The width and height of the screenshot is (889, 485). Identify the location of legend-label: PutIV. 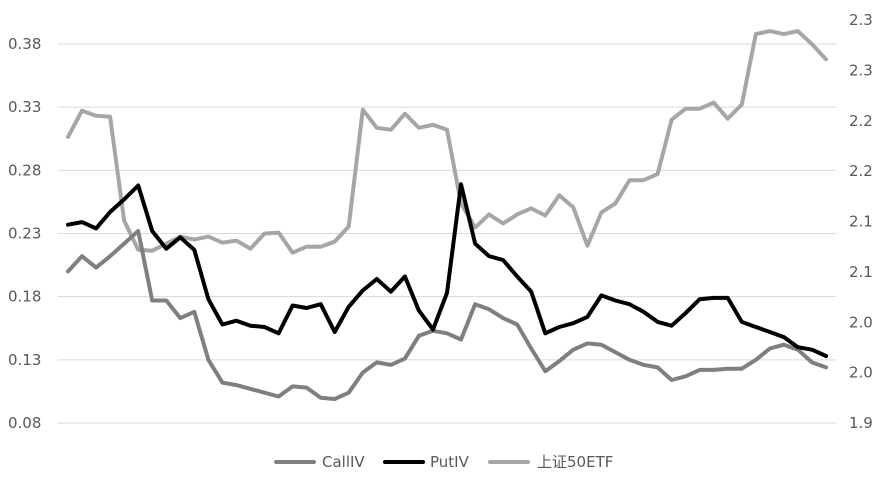
(450, 462).